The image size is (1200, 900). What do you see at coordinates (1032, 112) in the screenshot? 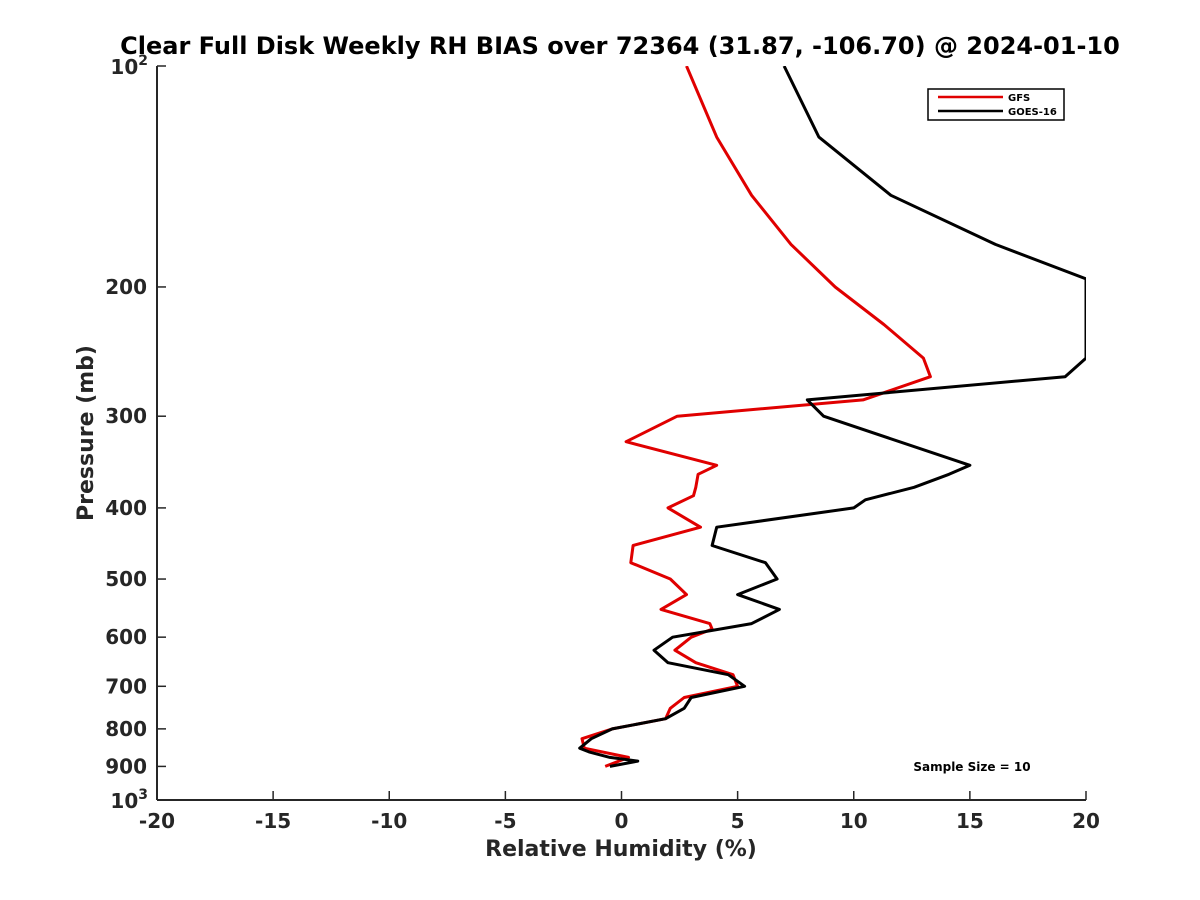
I see `legend-label-goes16: GOES-16` at bounding box center [1032, 112].